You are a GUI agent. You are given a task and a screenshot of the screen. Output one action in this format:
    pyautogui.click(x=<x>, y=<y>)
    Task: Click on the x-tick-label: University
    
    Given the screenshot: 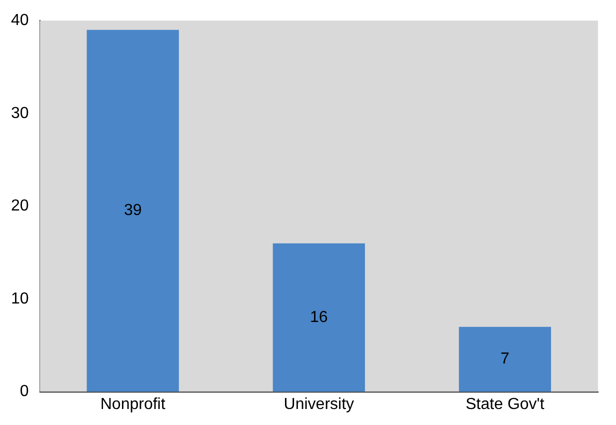 What is the action you would take?
    pyautogui.click(x=319, y=404)
    